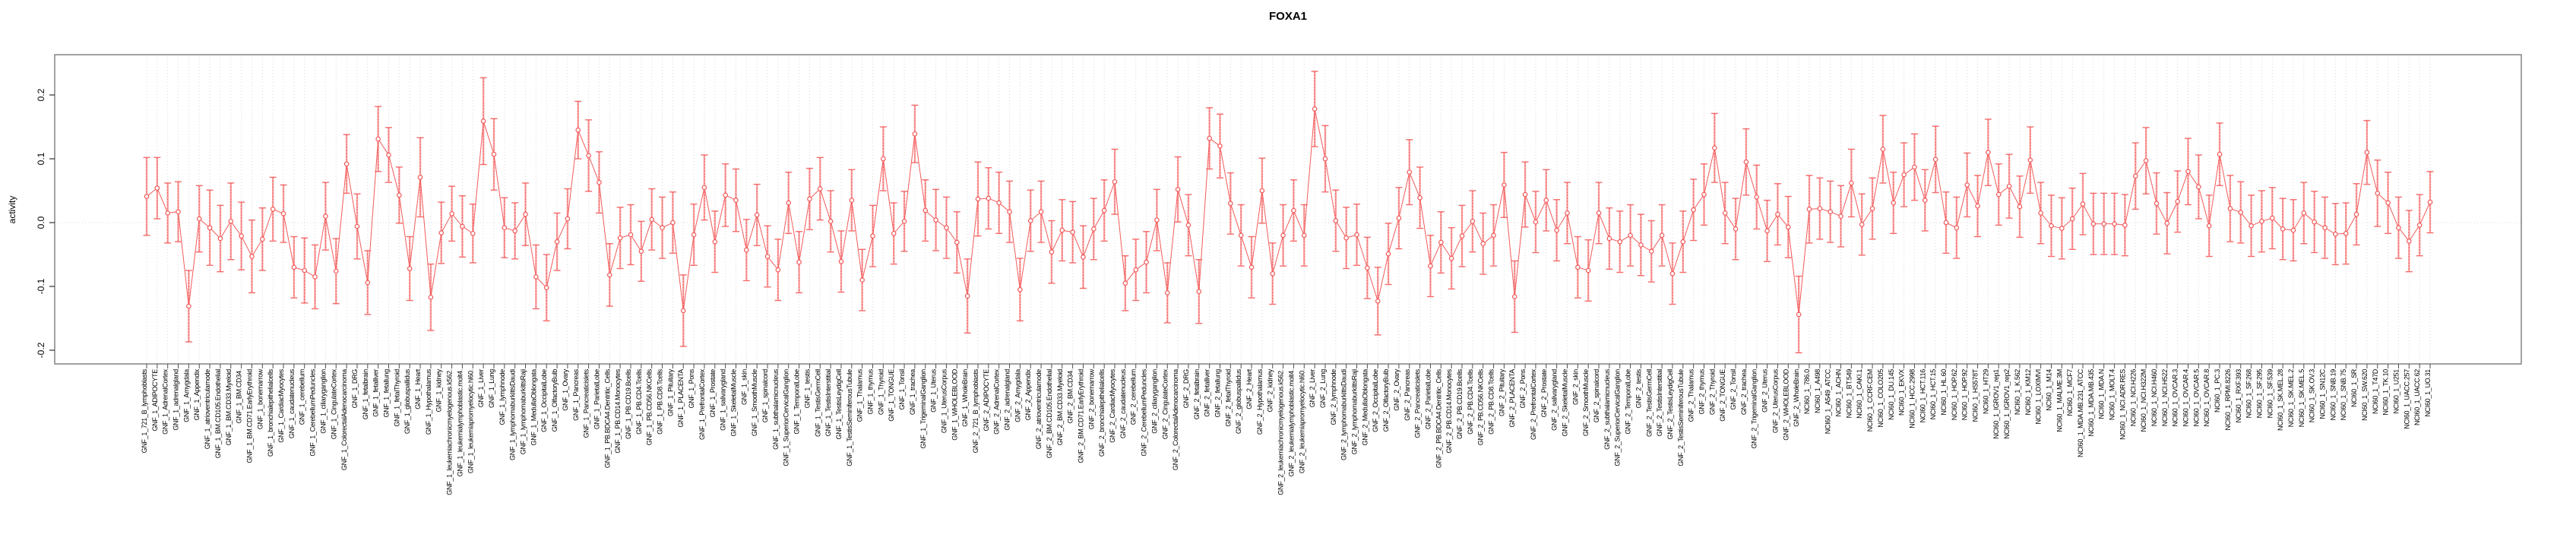 The image size is (2576, 547). I want to click on x-tick-label: NCI60_1_RPMI.8226, so click(2228, 400).